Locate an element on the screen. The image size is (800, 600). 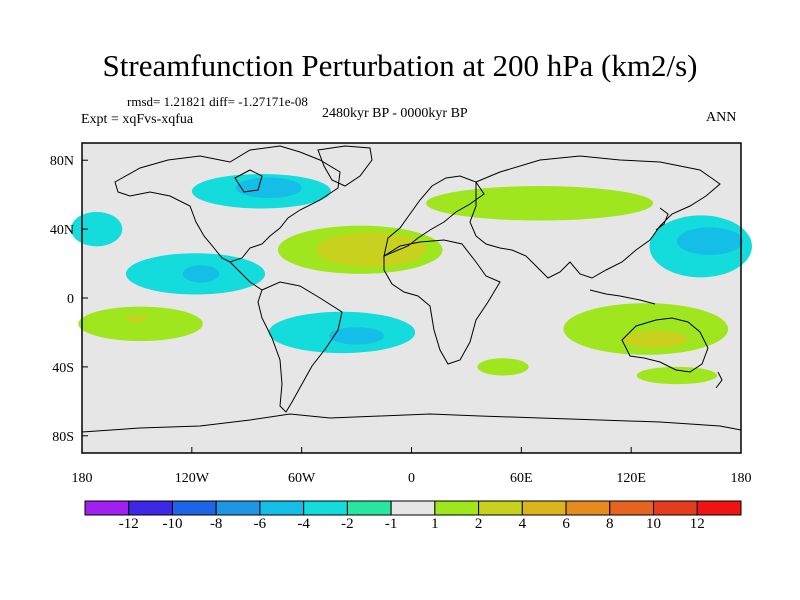
antarctica-coastline is located at coordinates (411, 423).